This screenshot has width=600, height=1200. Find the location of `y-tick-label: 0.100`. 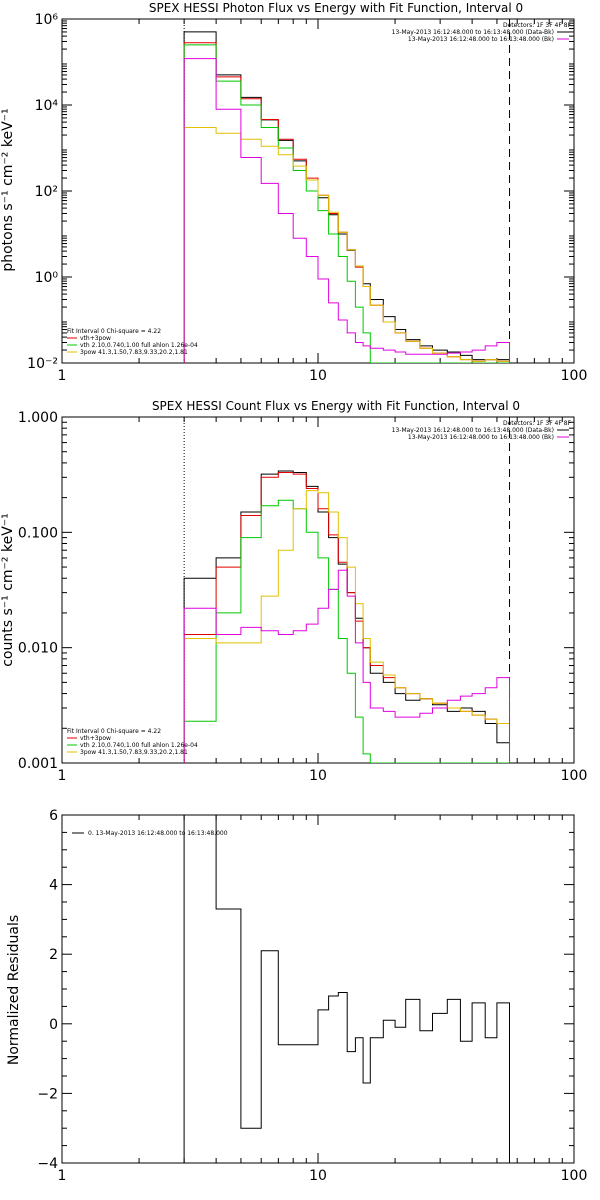

y-tick-label: 0.100 is located at coordinates (38, 533).